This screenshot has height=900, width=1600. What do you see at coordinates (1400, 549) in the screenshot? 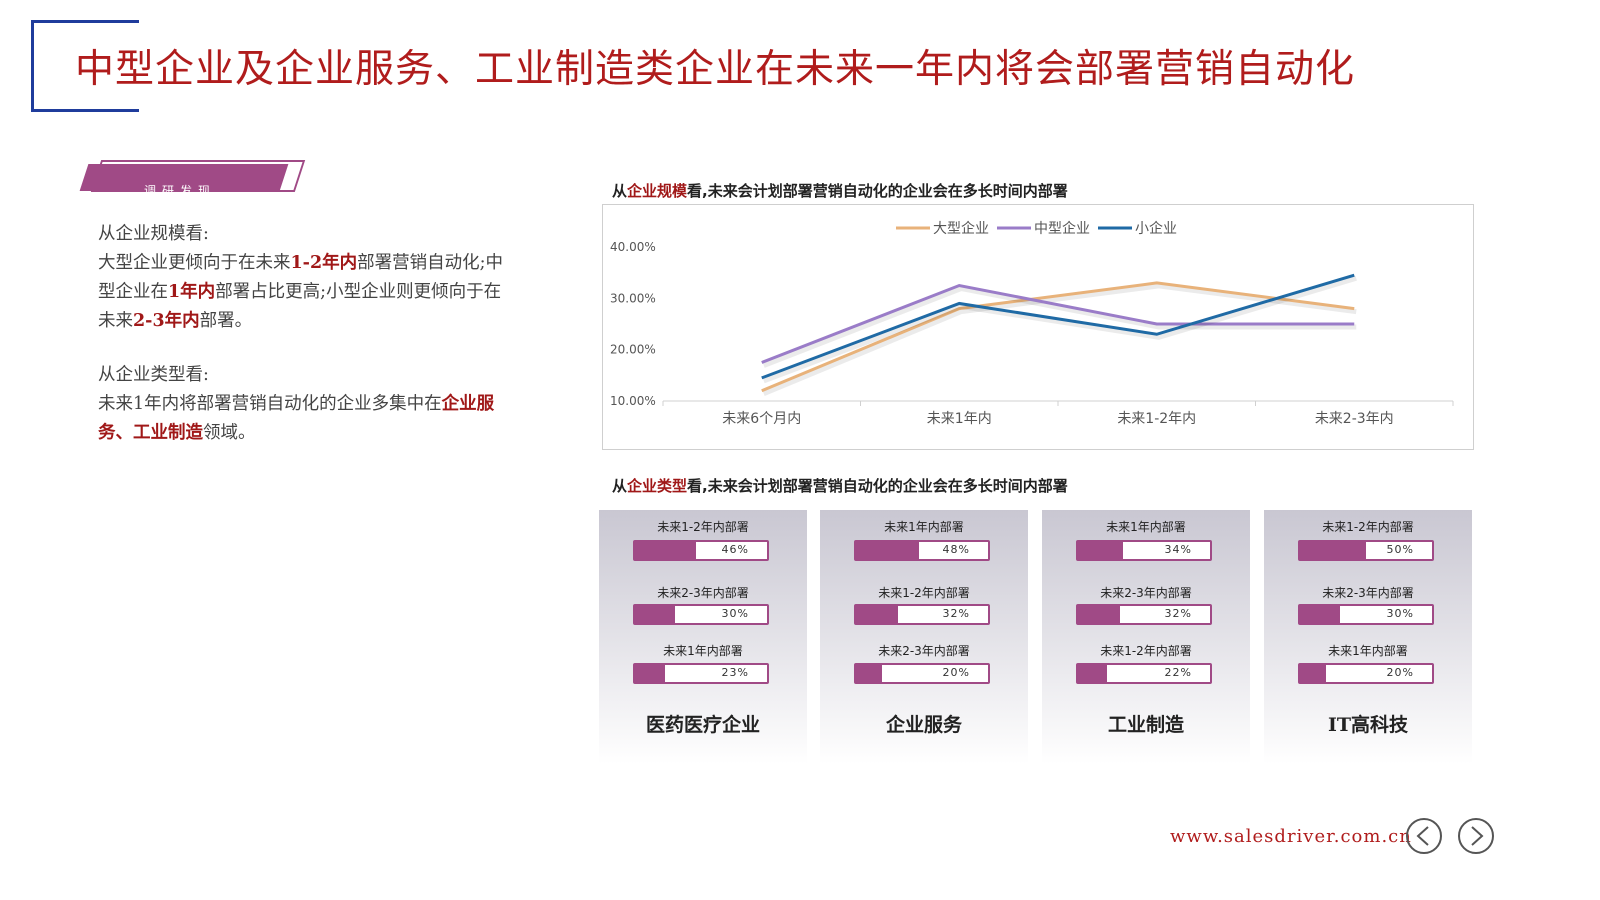
I see `progress-value: 50%` at bounding box center [1400, 549].